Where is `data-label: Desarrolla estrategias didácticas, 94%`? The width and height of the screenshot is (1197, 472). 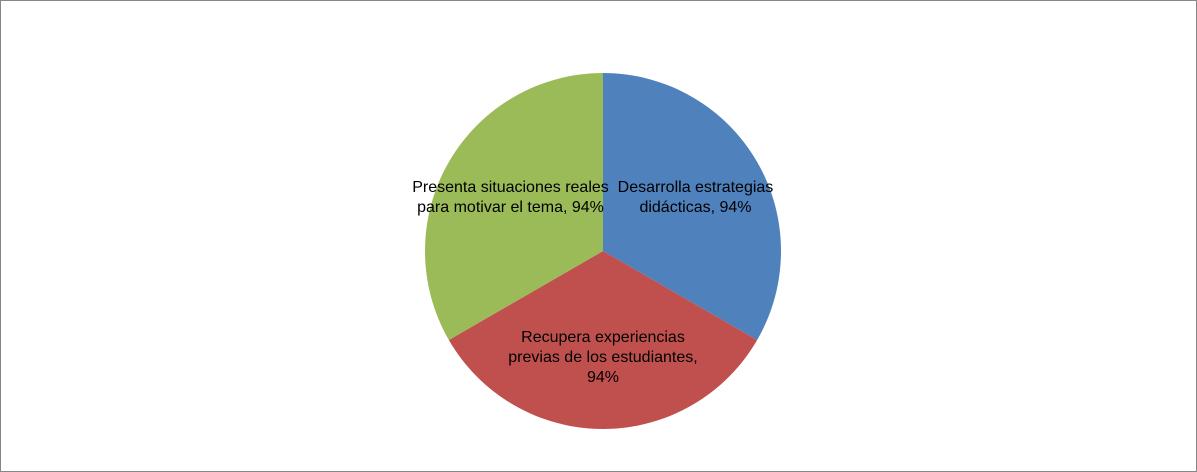
data-label: Desarrolla estrategias didácticas, 94% is located at coordinates (695, 197).